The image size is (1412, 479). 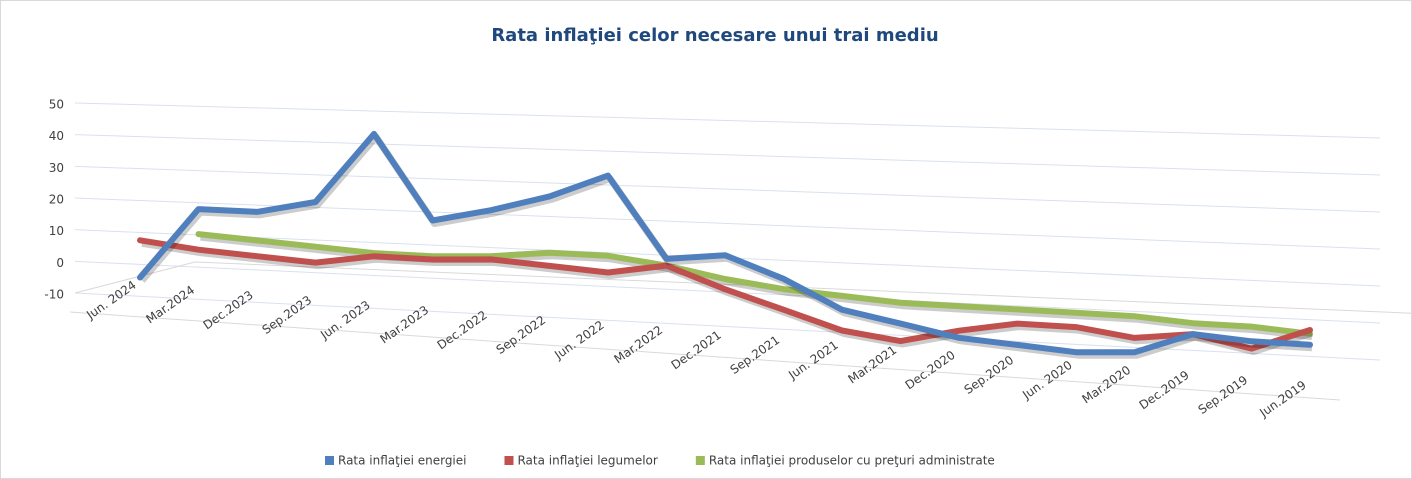 I want to click on legend-label: Rata inflaţiei legumelor, so click(x=587, y=461).